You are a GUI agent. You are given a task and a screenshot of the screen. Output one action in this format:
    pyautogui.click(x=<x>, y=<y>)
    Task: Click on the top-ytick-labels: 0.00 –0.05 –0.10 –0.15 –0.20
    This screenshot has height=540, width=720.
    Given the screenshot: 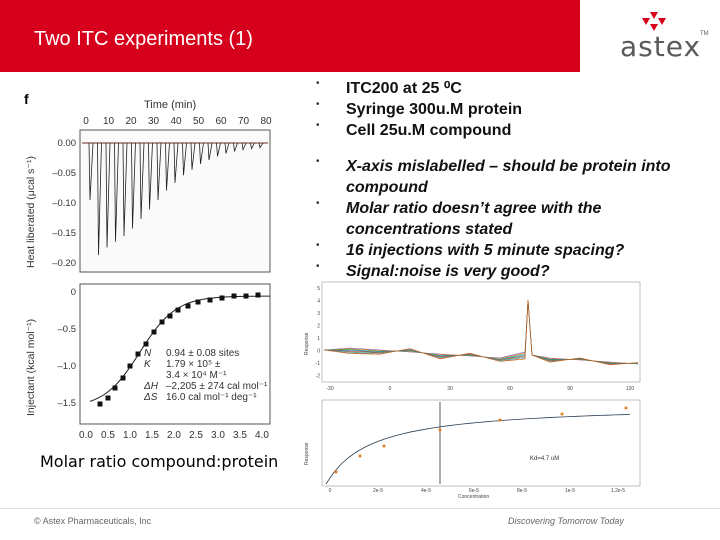 What is the action you would take?
    pyautogui.click(x=64, y=203)
    